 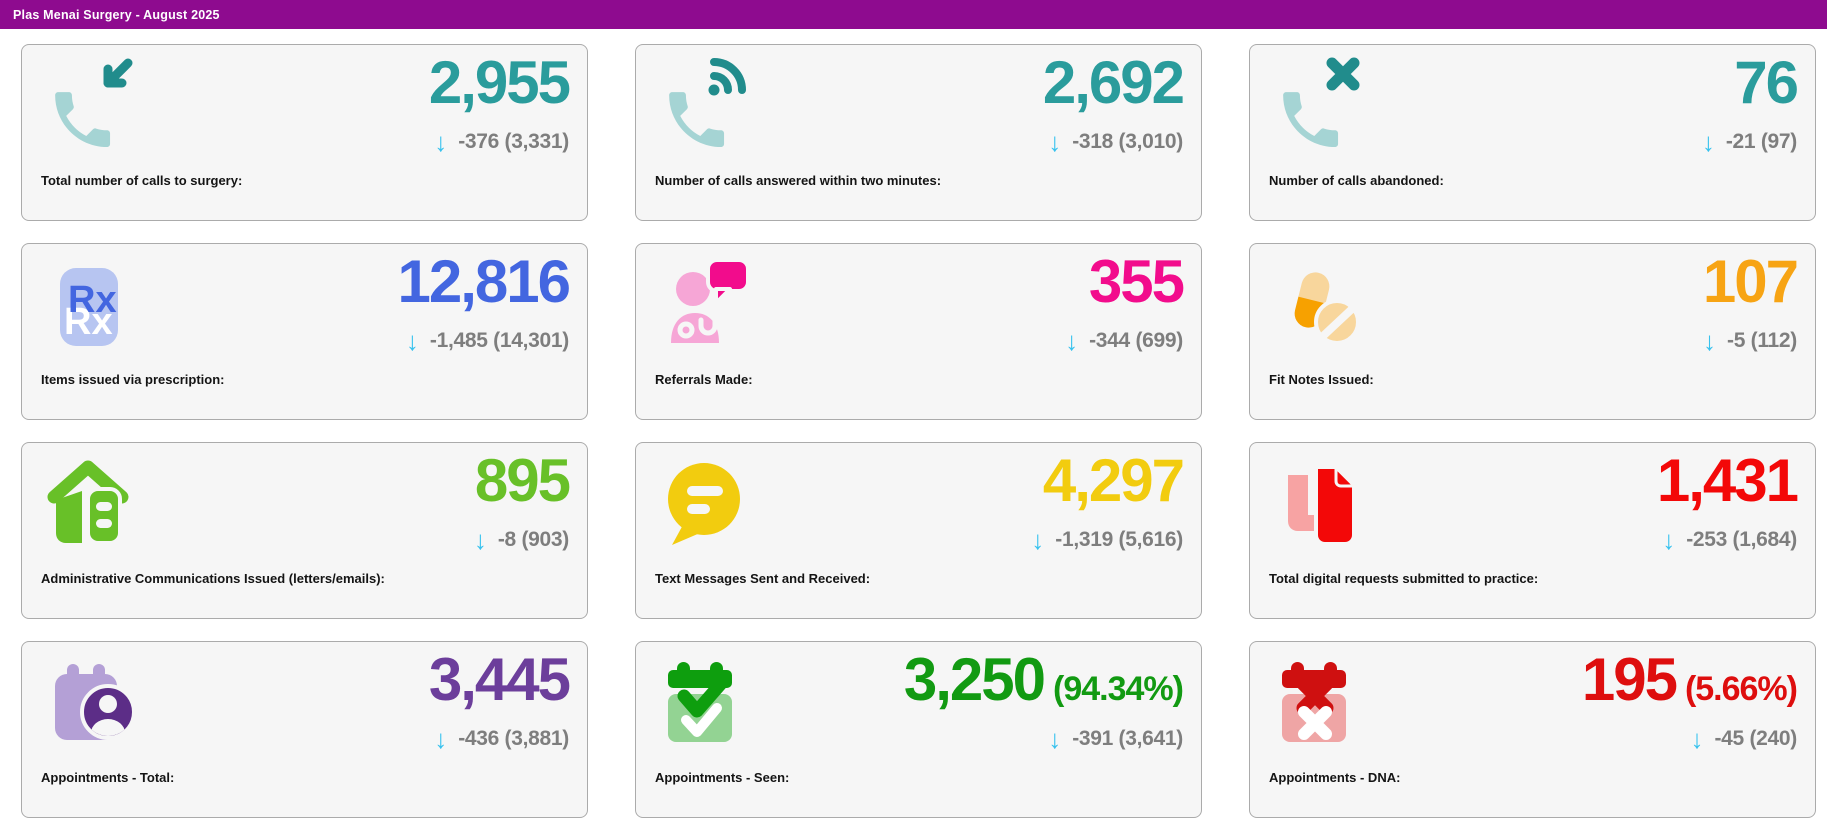 What do you see at coordinates (708, 704) in the screenshot?
I see `calendar-check-icon` at bounding box center [708, 704].